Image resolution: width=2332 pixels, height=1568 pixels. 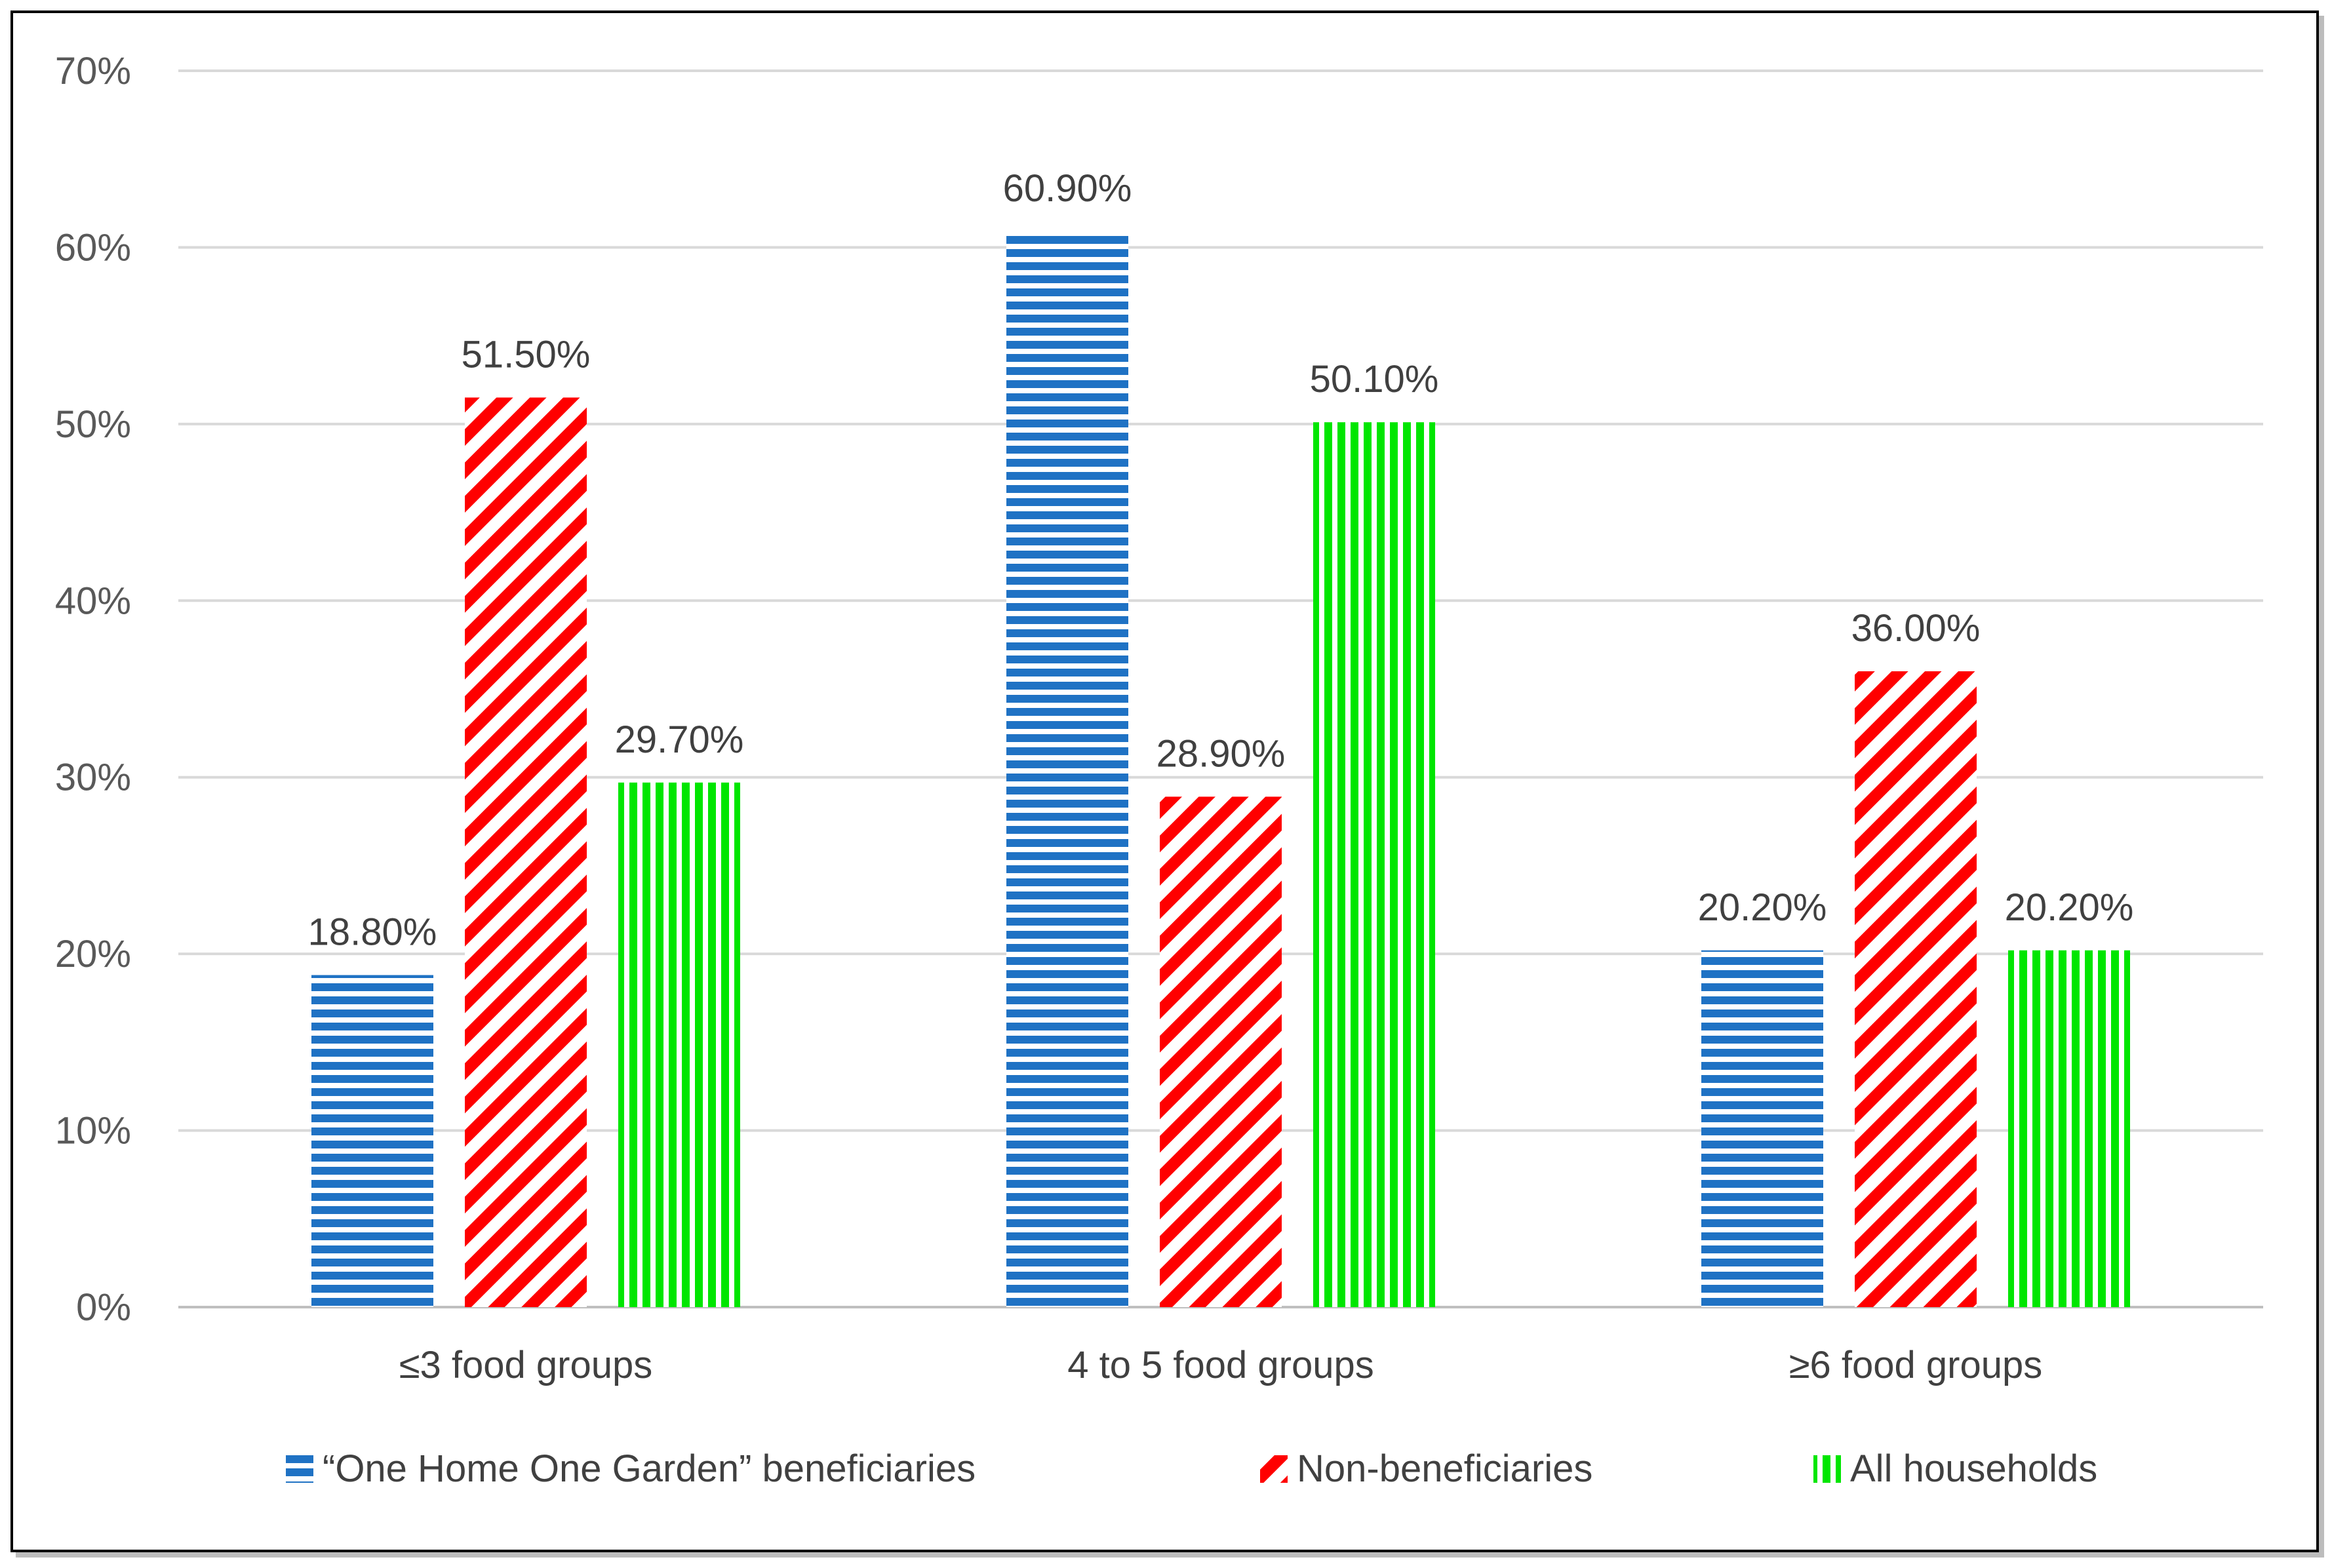 What do you see at coordinates (1916, 1365) in the screenshot?
I see `x-tick-label: ≥6 food groups` at bounding box center [1916, 1365].